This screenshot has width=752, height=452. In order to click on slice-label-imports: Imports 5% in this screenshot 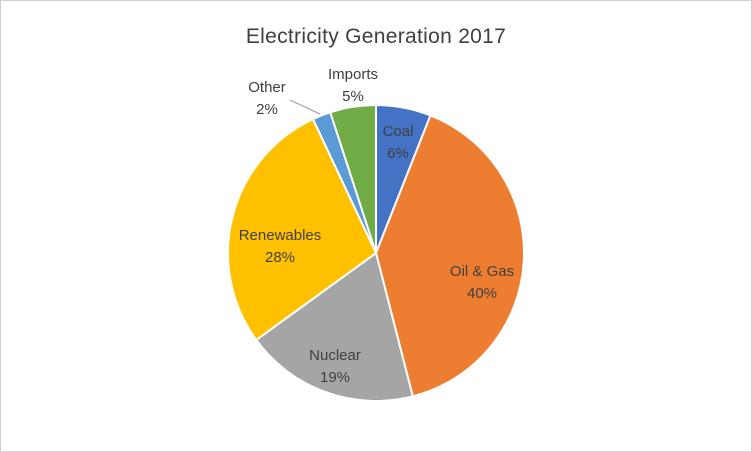, I will do `click(353, 85)`.